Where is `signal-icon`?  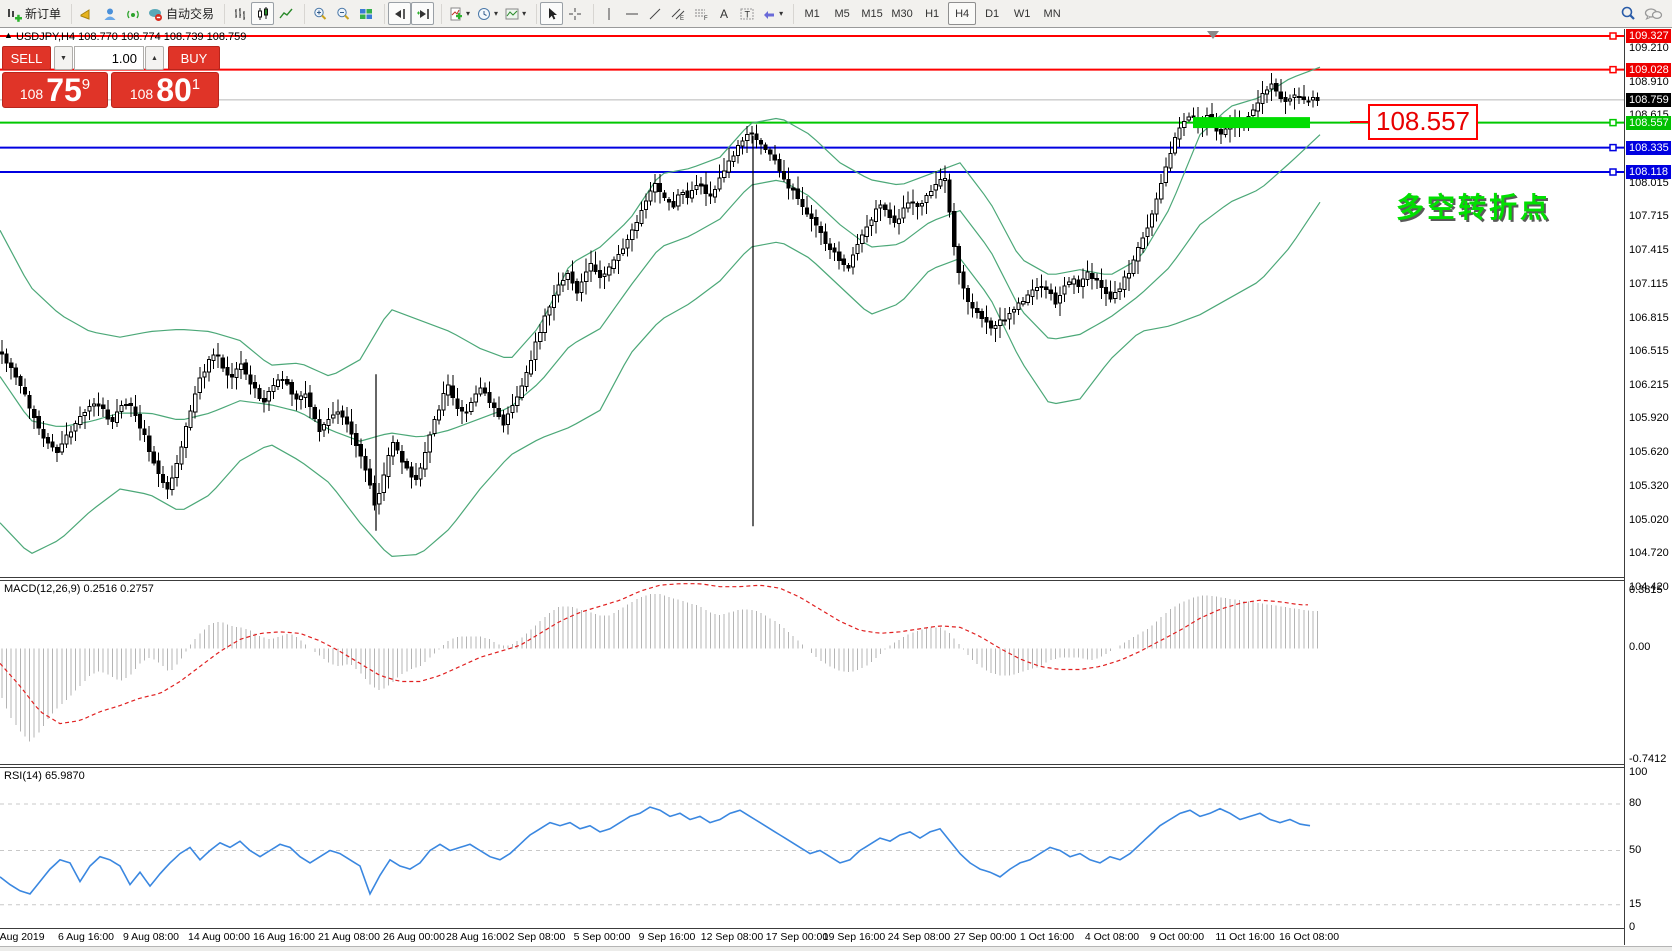
signal-icon is located at coordinates (132, 14).